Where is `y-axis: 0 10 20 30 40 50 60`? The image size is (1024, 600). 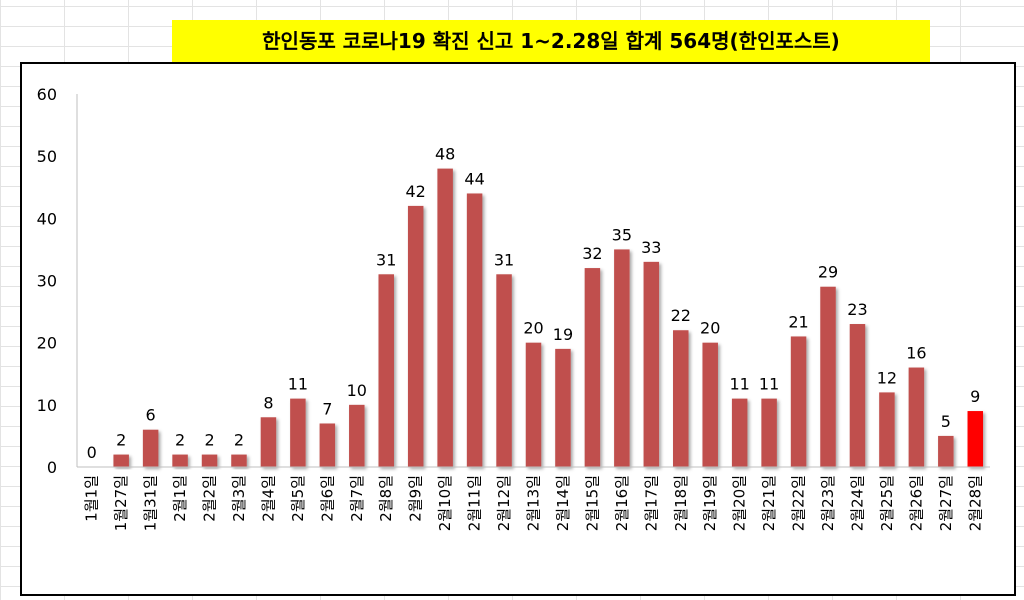 y-axis: 0 10 20 30 40 50 60 is located at coordinates (57, 281).